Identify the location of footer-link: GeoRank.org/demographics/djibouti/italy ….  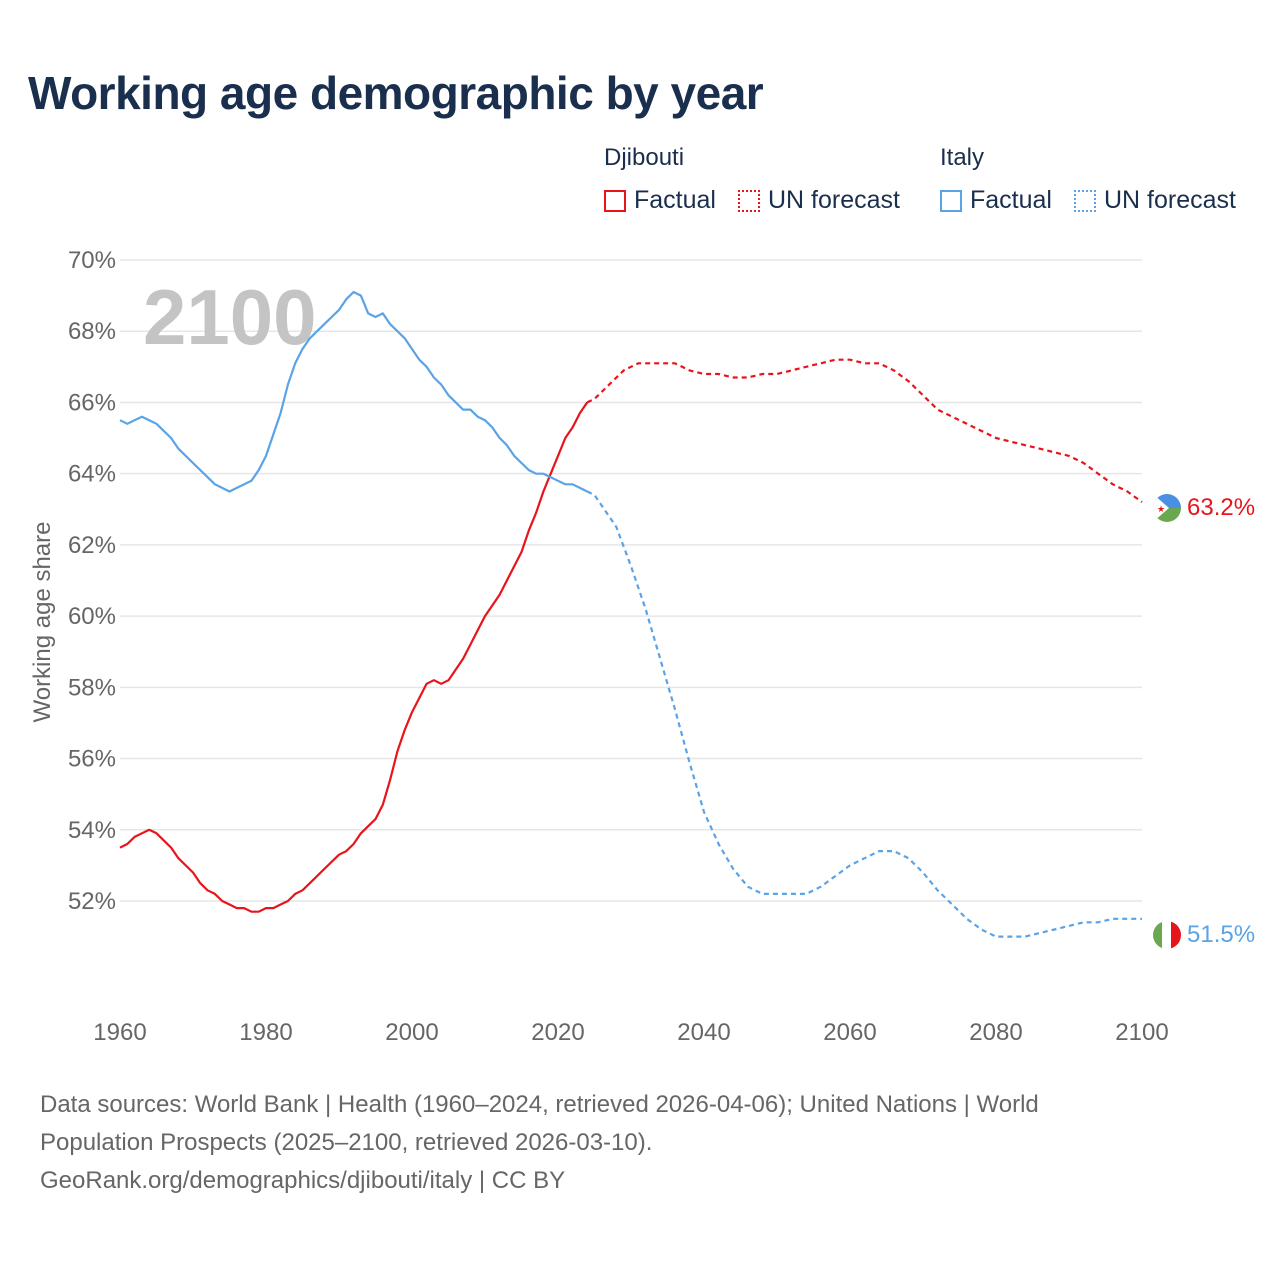
(303, 1180).